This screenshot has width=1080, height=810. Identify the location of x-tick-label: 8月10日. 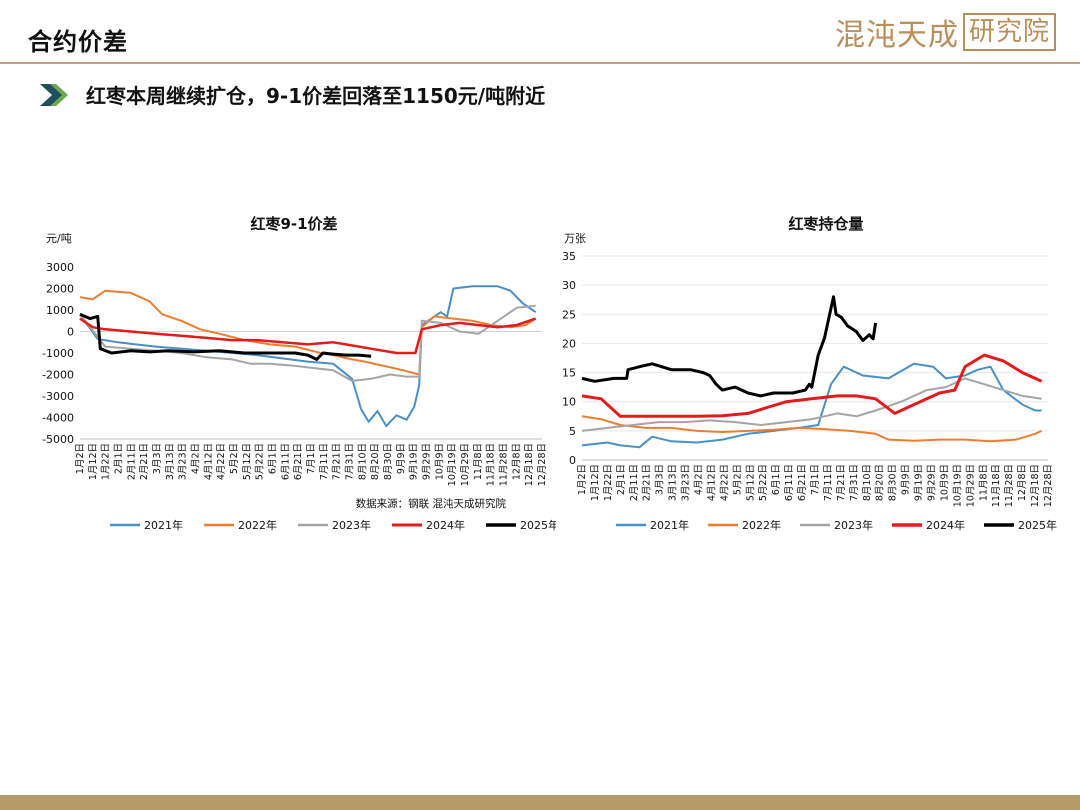
(867, 482).